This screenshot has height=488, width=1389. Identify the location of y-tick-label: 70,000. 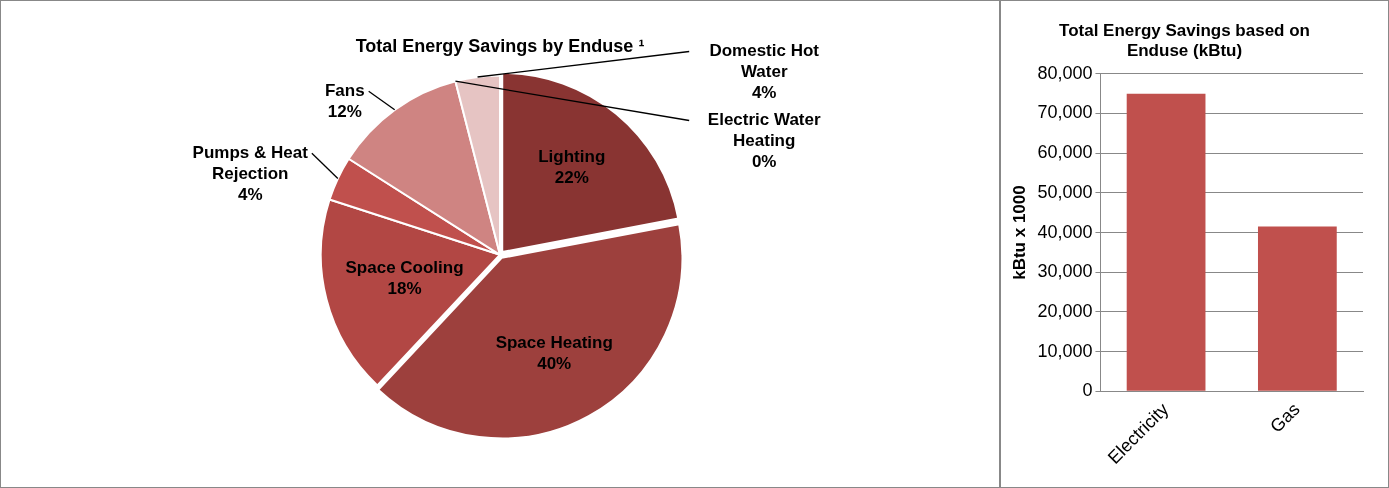
(1065, 112).